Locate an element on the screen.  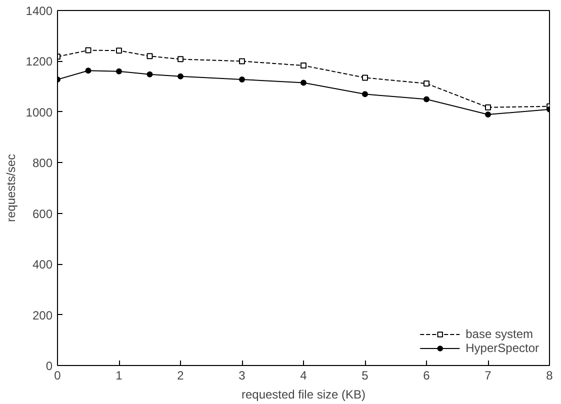
x-tick-label: 4 is located at coordinates (304, 375).